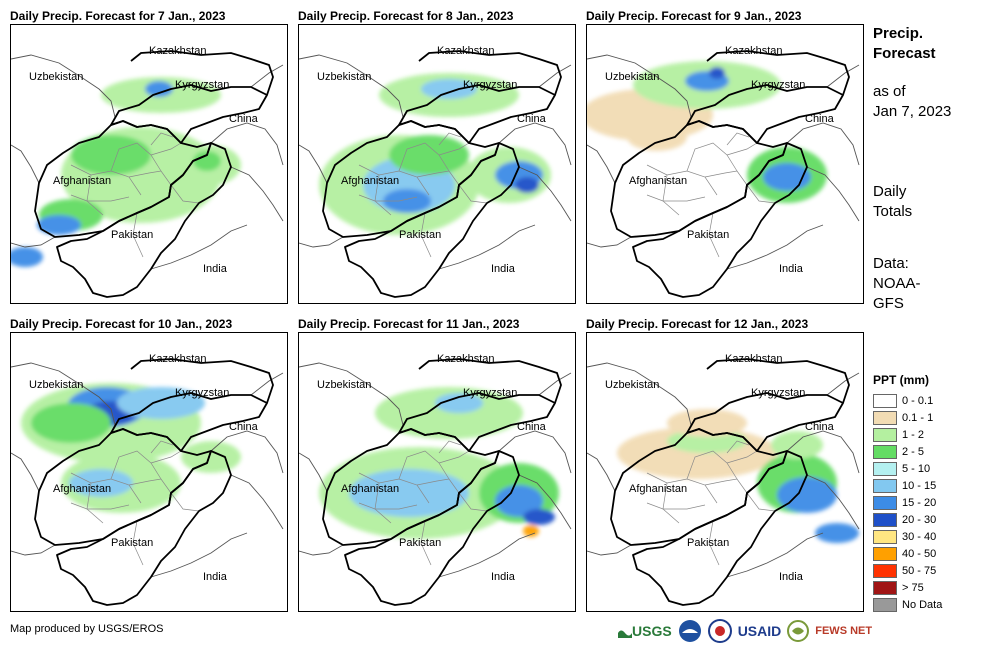 The image size is (983, 649). I want to click on legend-item: 10 - 15, so click(907, 485).